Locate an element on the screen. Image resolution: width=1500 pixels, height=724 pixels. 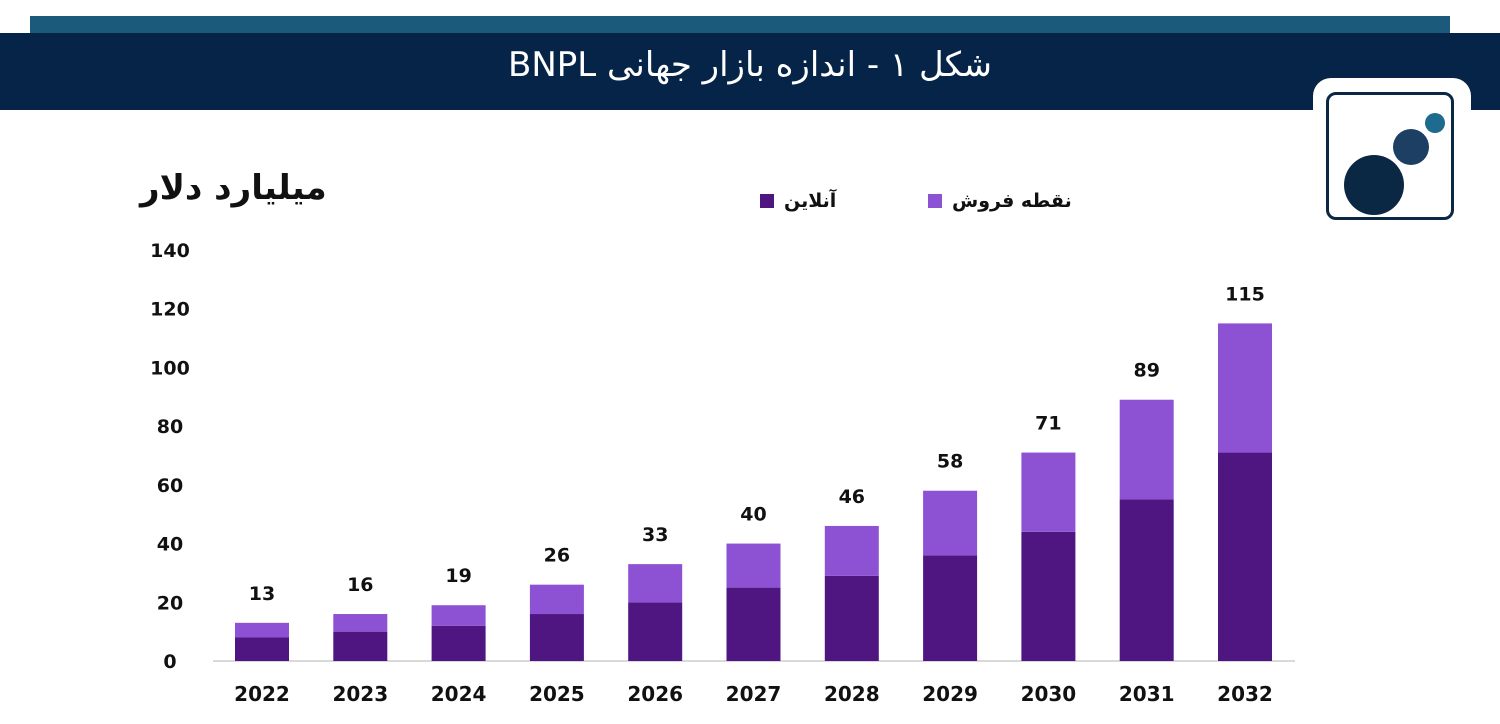
y-tick-label: 80 is located at coordinates (170, 427).